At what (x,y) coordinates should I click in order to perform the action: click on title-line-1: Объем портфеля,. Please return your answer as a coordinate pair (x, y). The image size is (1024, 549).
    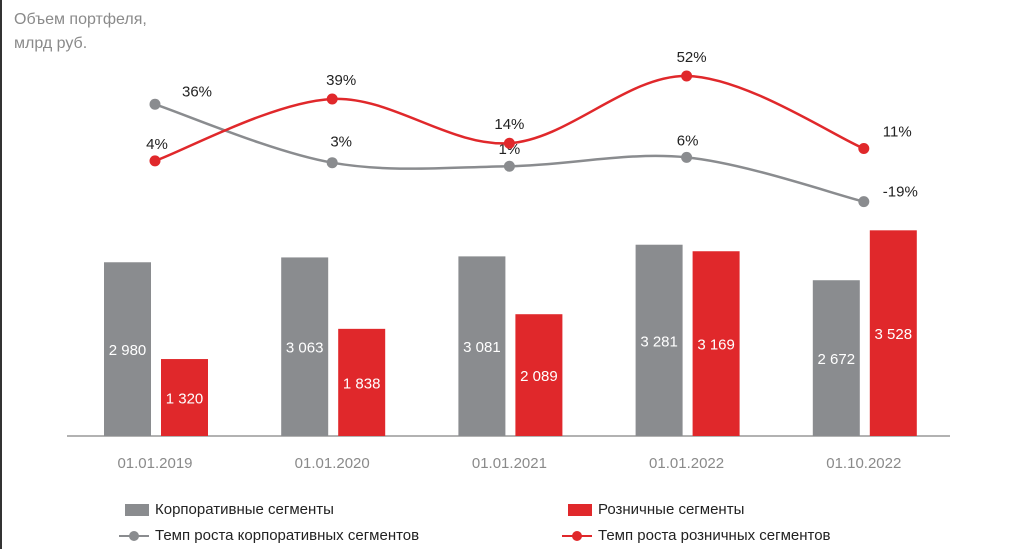
    Looking at the image, I should click on (80, 19).